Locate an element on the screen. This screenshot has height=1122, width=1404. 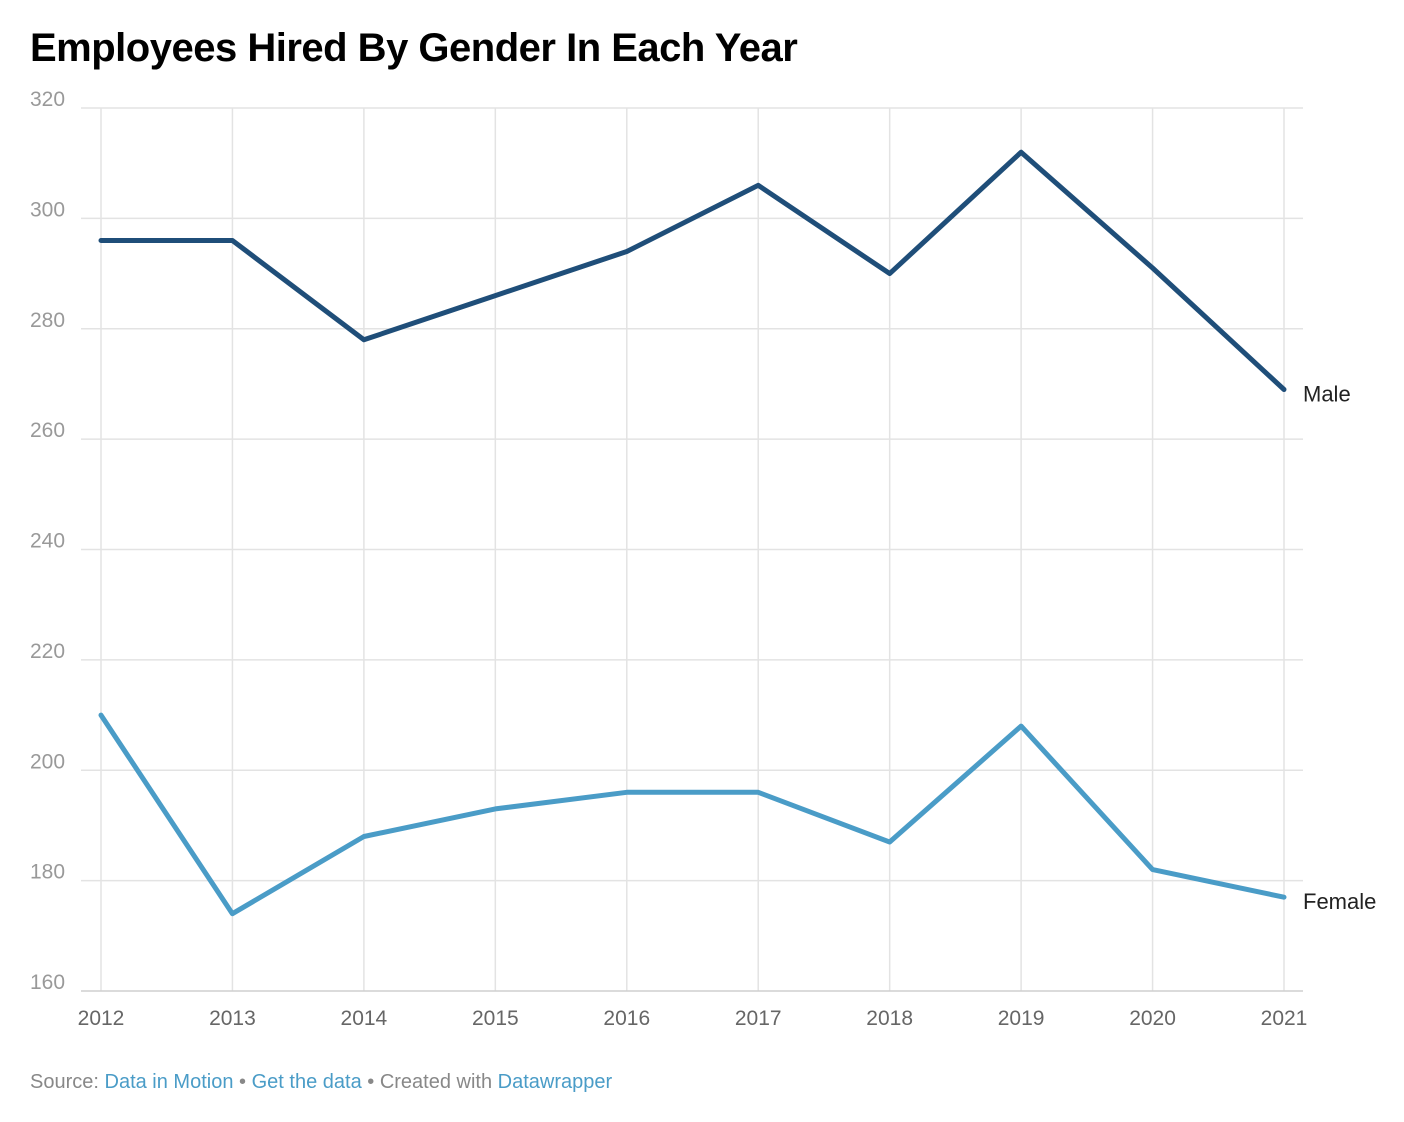
y-tick-label: 220 is located at coordinates (47, 651).